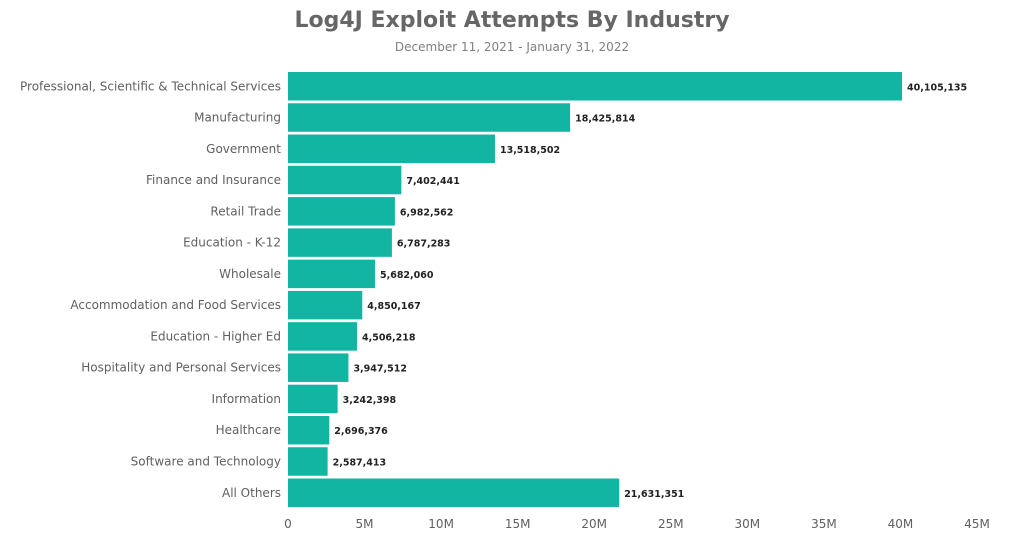 Image resolution: width=1024 pixels, height=544 pixels. Describe the element at coordinates (424, 244) in the screenshot. I see `data-label: 6,787,283` at that location.